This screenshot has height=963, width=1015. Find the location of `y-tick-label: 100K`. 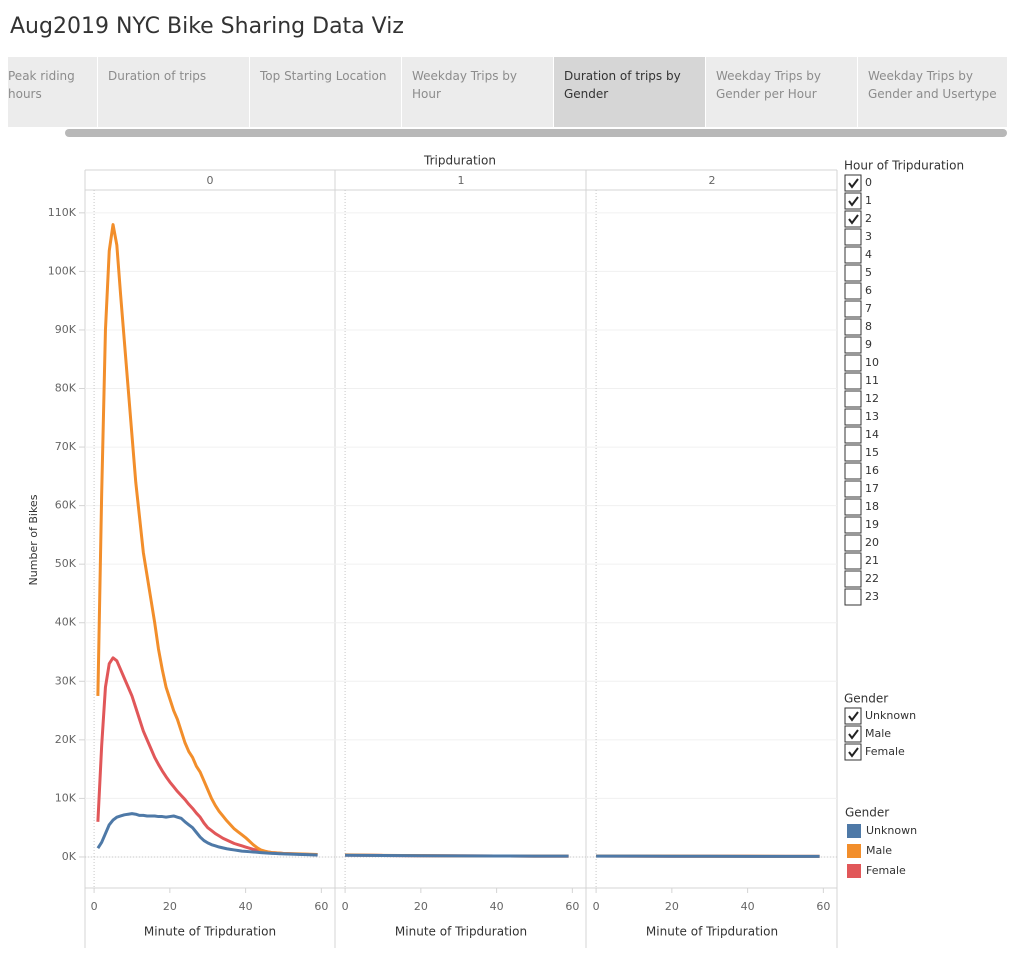

y-tick-label: 100K is located at coordinates (62, 270).